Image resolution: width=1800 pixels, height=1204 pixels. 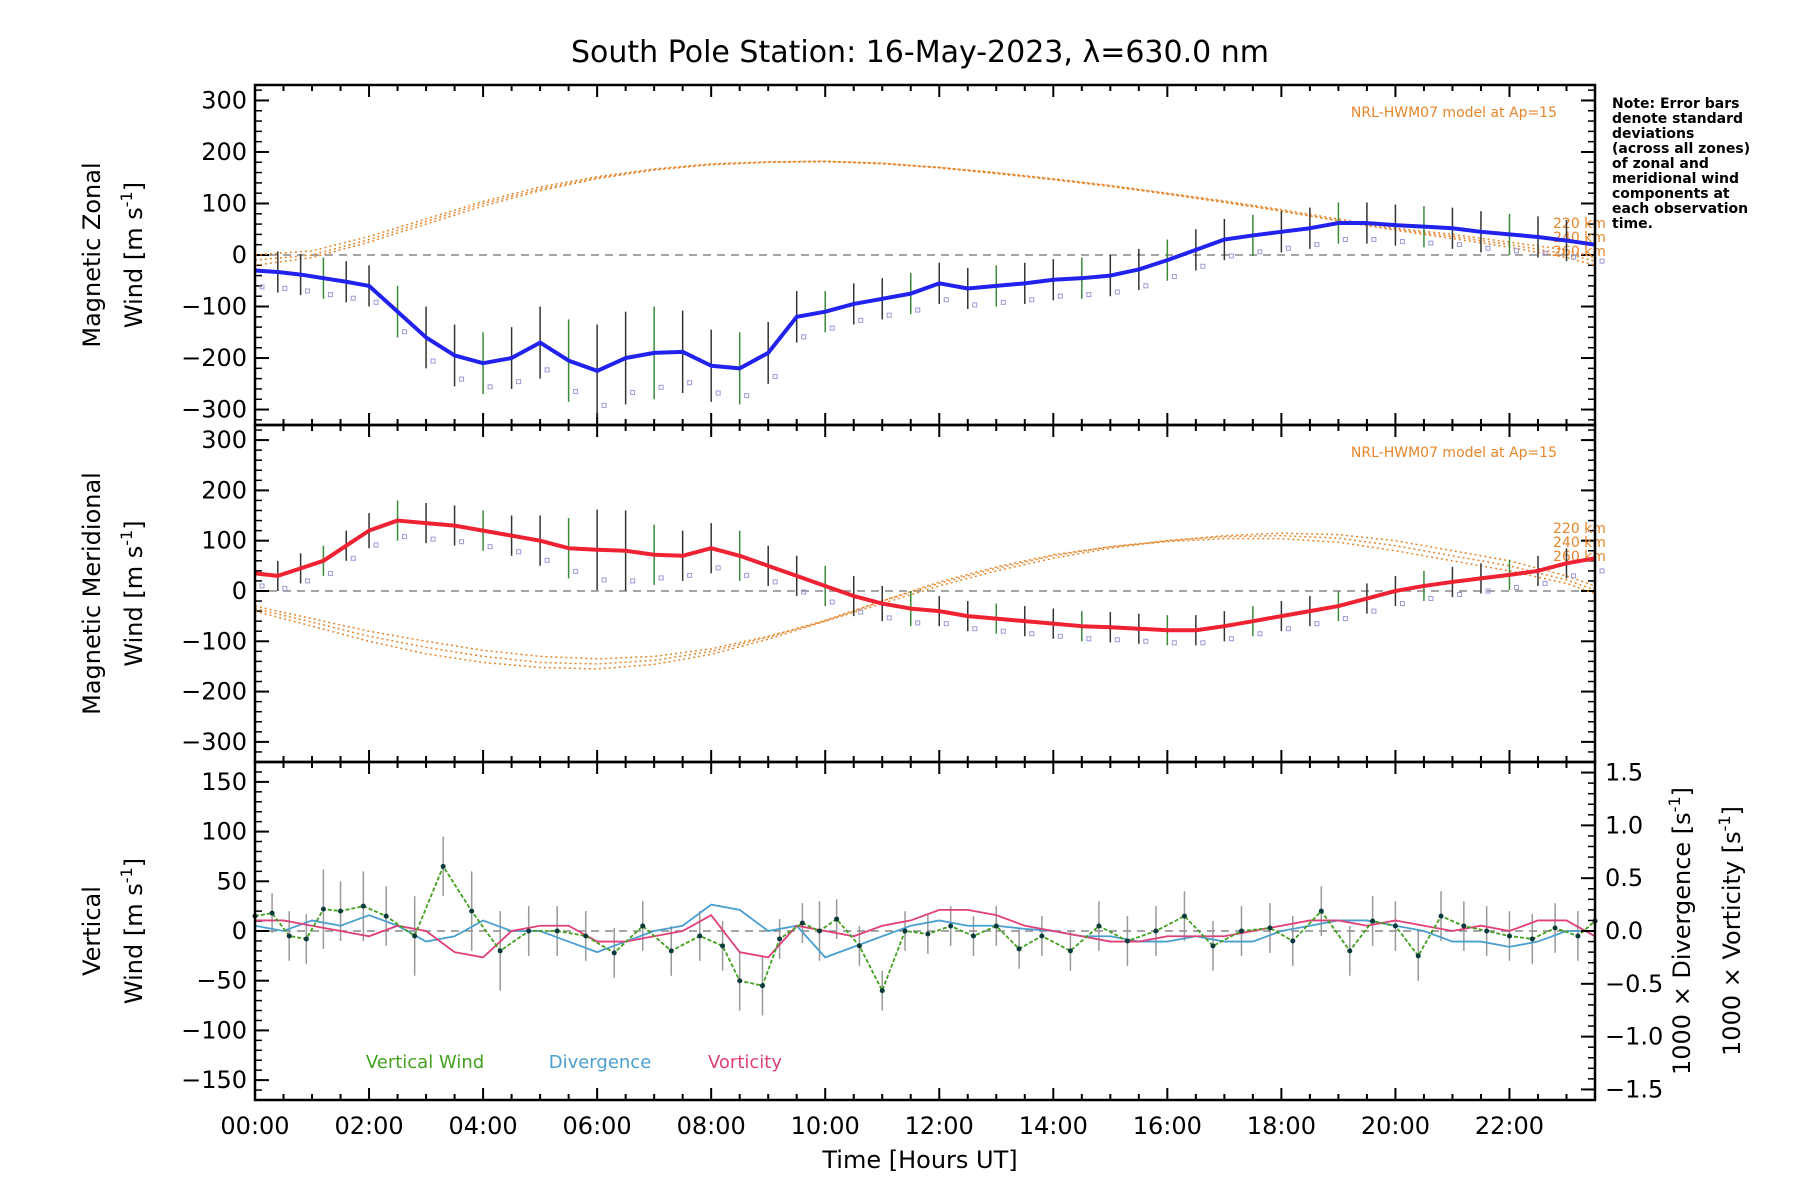 What do you see at coordinates (1681, 149) in the screenshot?
I see `note-line: (across all zones)` at bounding box center [1681, 149].